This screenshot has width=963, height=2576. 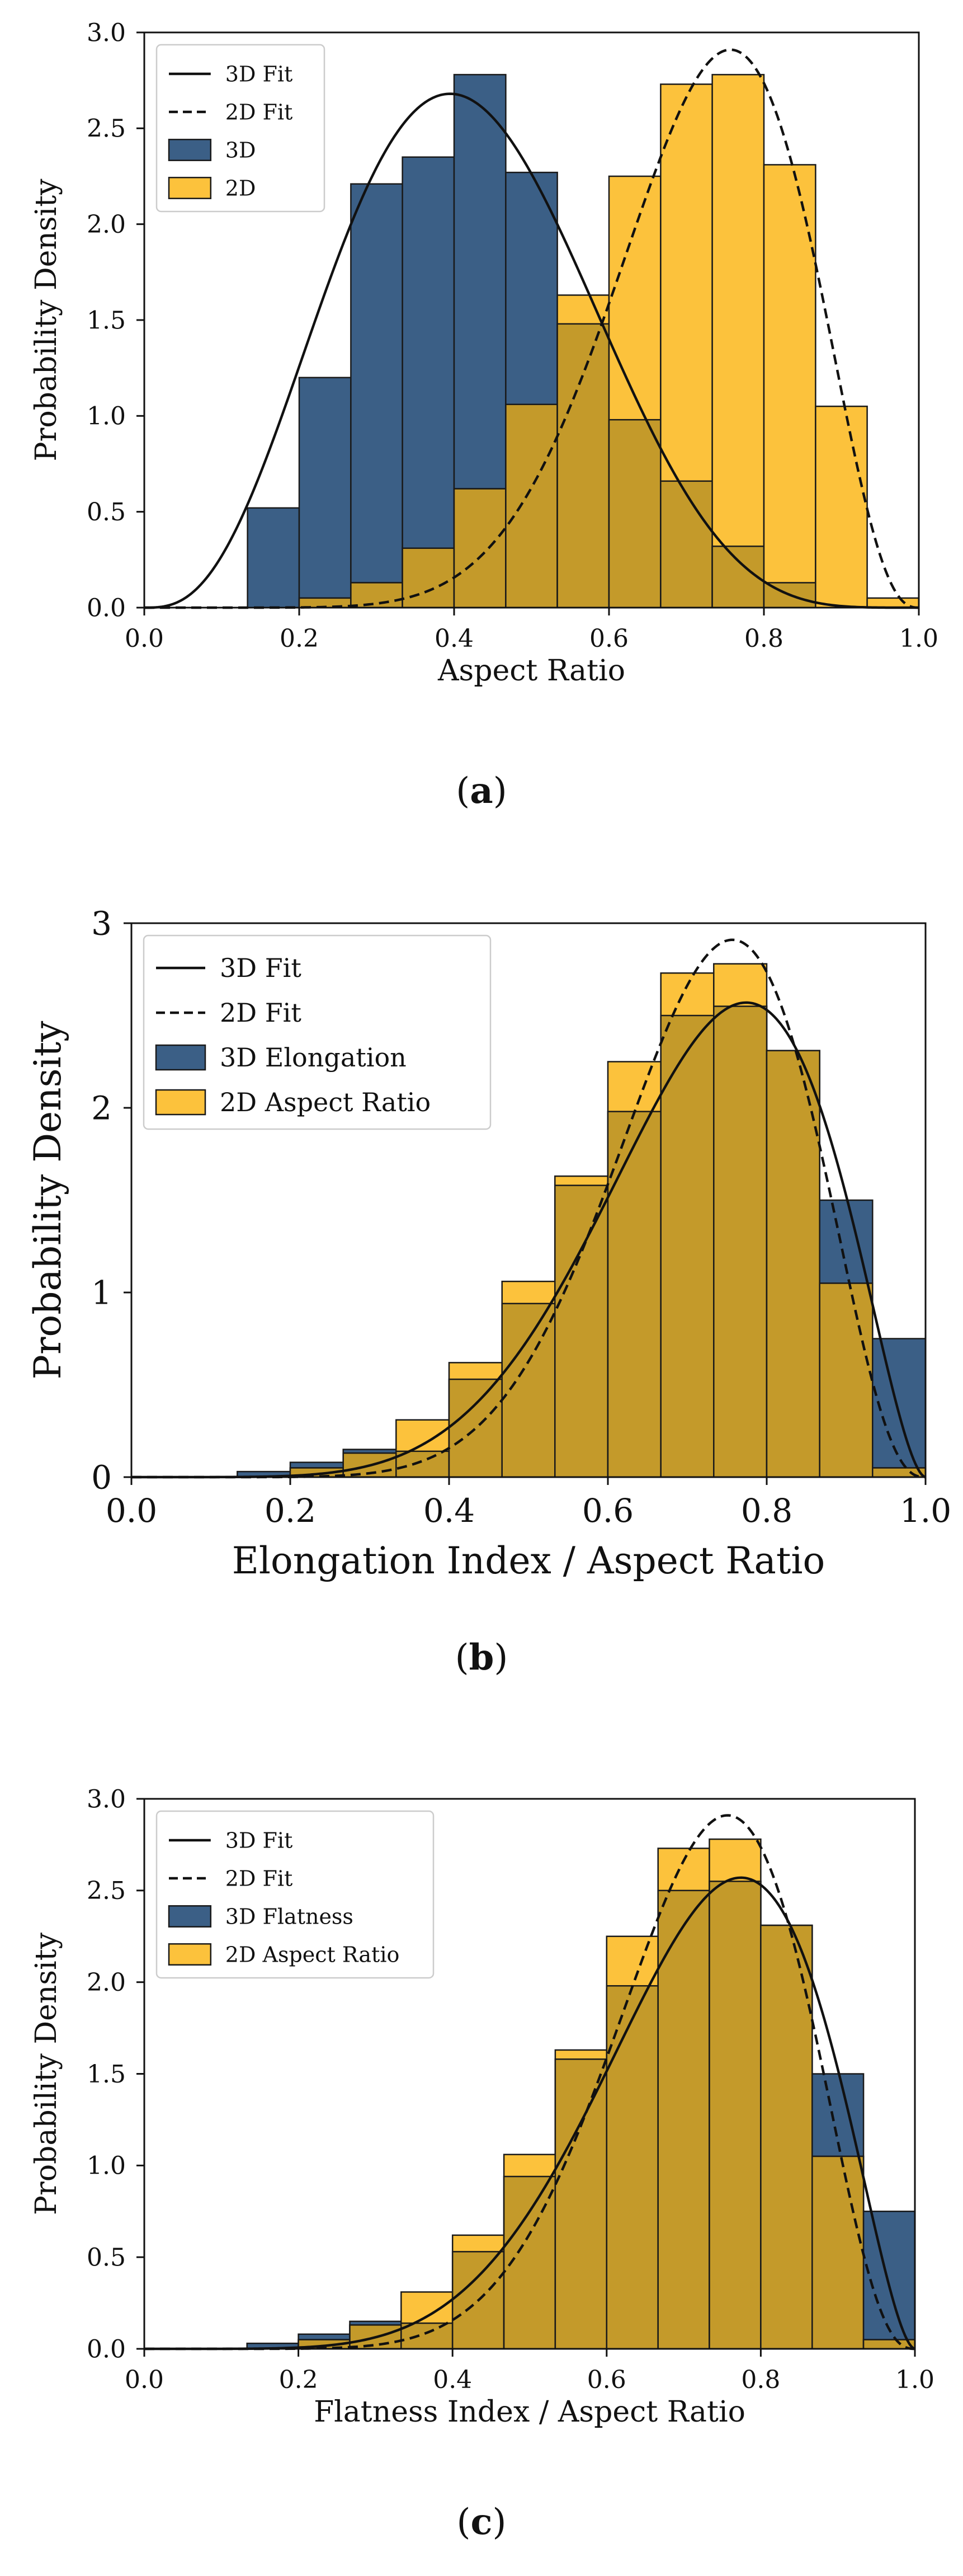 I want to click on y-tick-label: 1, so click(x=101, y=1292).